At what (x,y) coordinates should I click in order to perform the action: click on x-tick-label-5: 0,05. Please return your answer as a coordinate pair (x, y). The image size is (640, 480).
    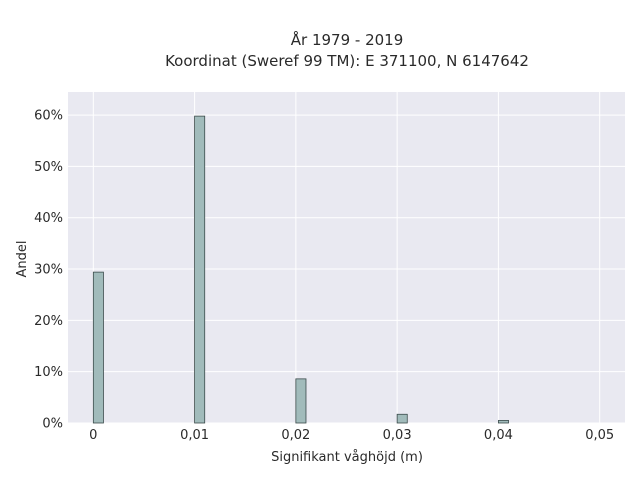
    Looking at the image, I should click on (599, 435).